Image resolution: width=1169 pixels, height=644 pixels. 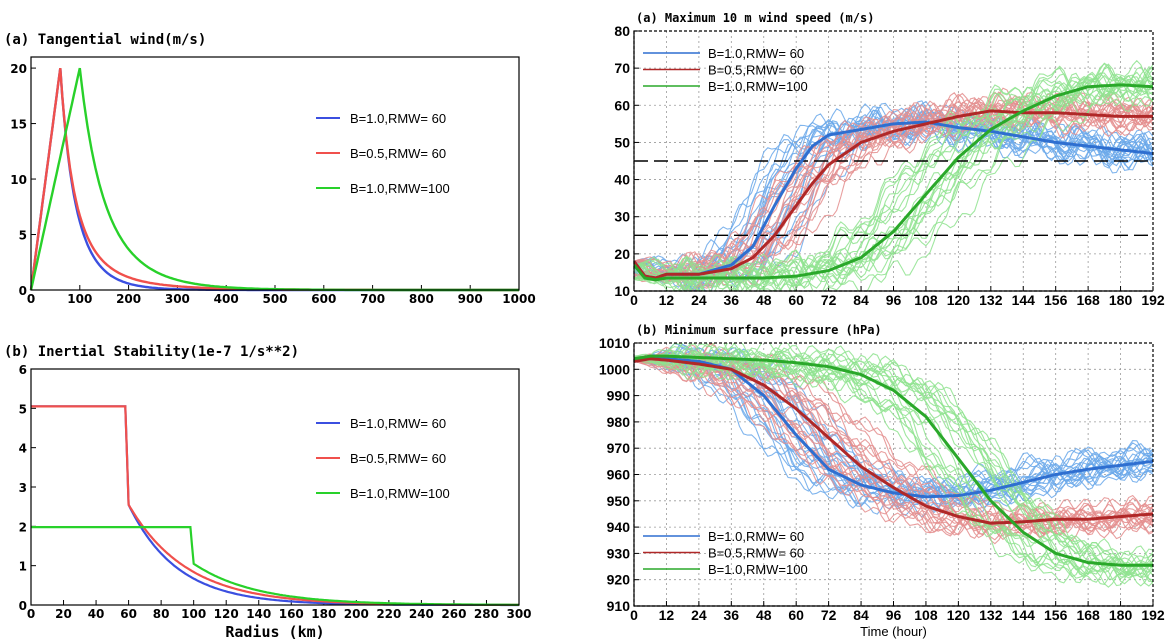 I want to click on x-tick-label: 20, so click(x=63, y=614).